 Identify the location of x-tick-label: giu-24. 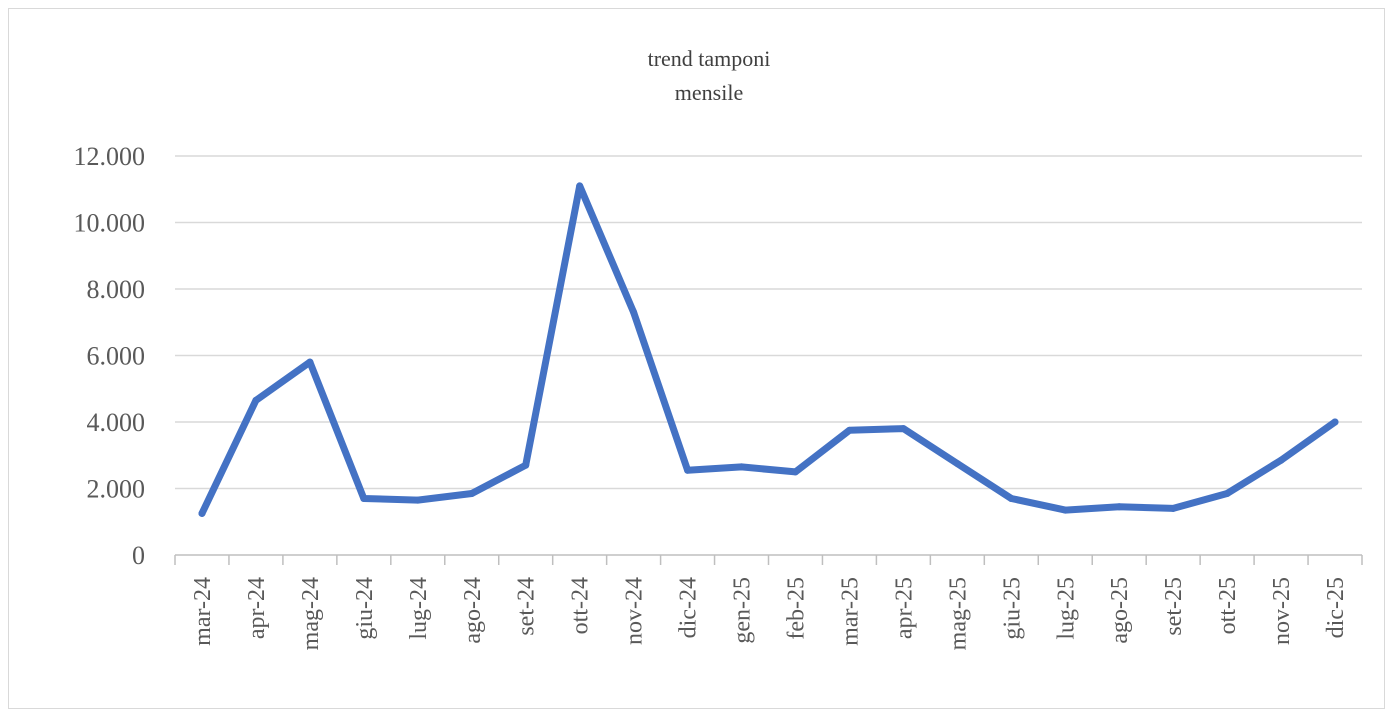
(365, 608).